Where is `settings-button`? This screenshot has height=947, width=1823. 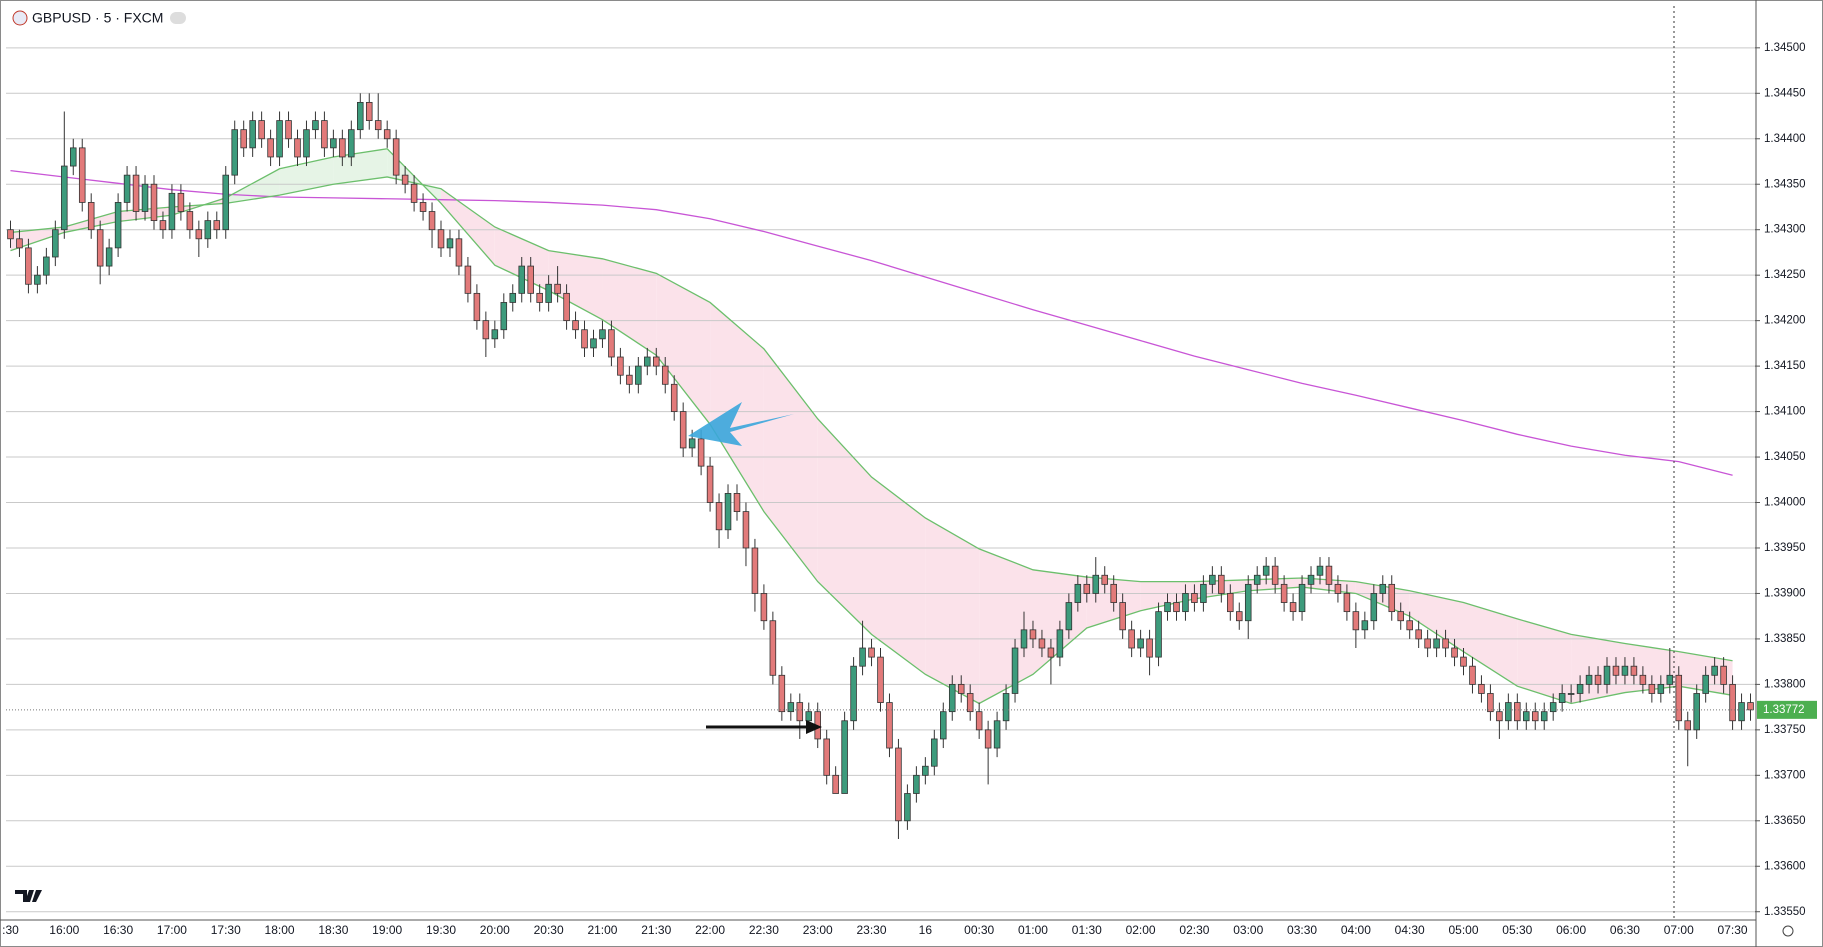 settings-button is located at coordinates (1788, 931).